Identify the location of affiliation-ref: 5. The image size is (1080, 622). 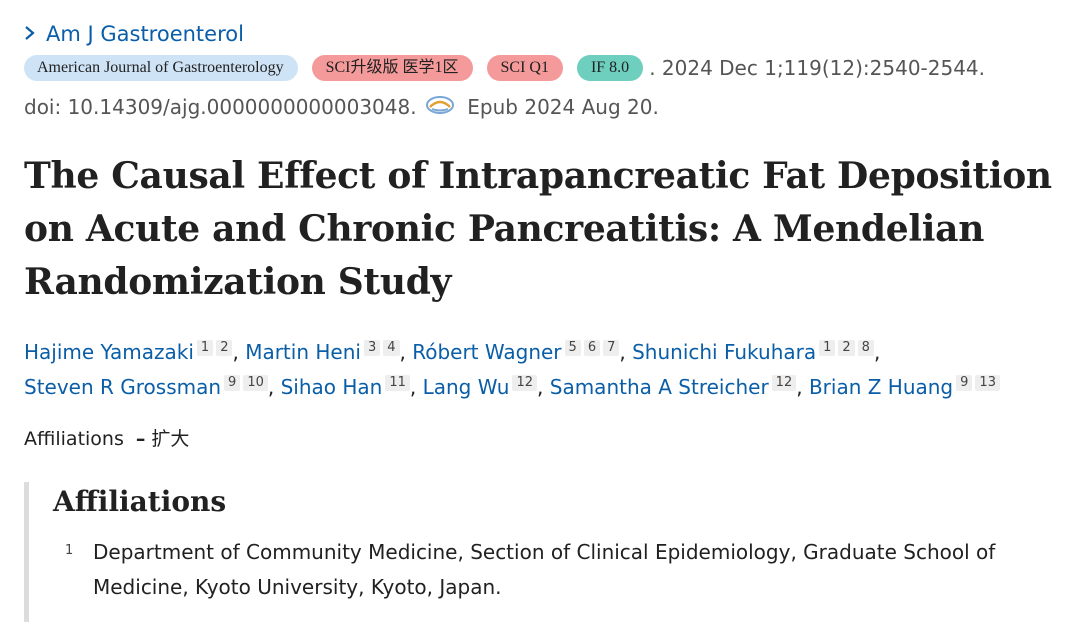
(572, 348).